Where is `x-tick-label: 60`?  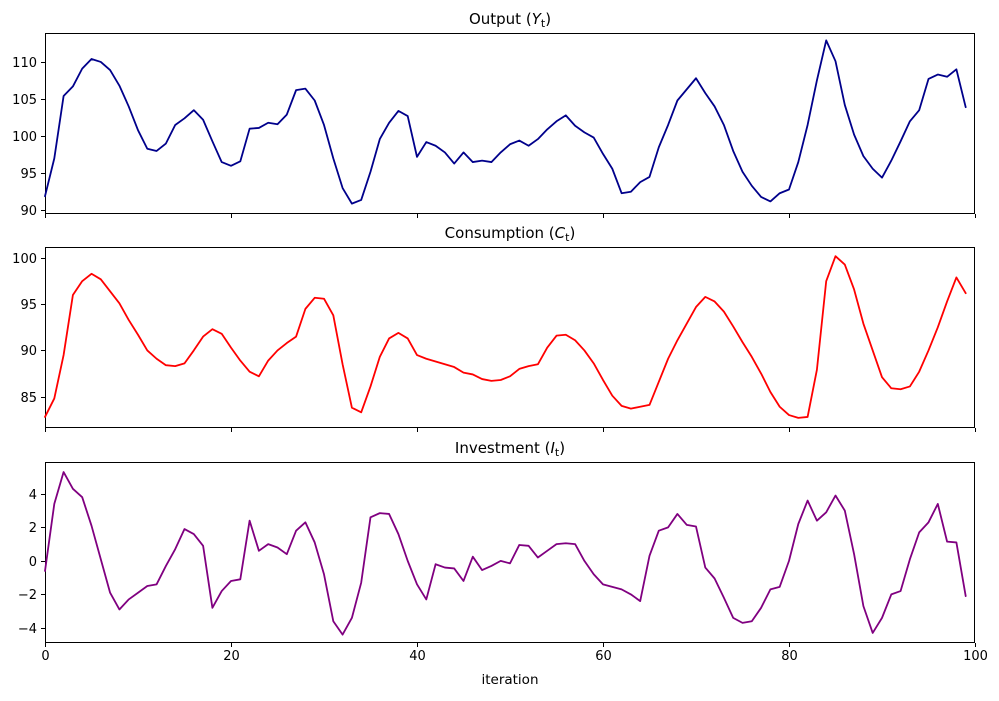
x-tick-label: 60 is located at coordinates (603, 656).